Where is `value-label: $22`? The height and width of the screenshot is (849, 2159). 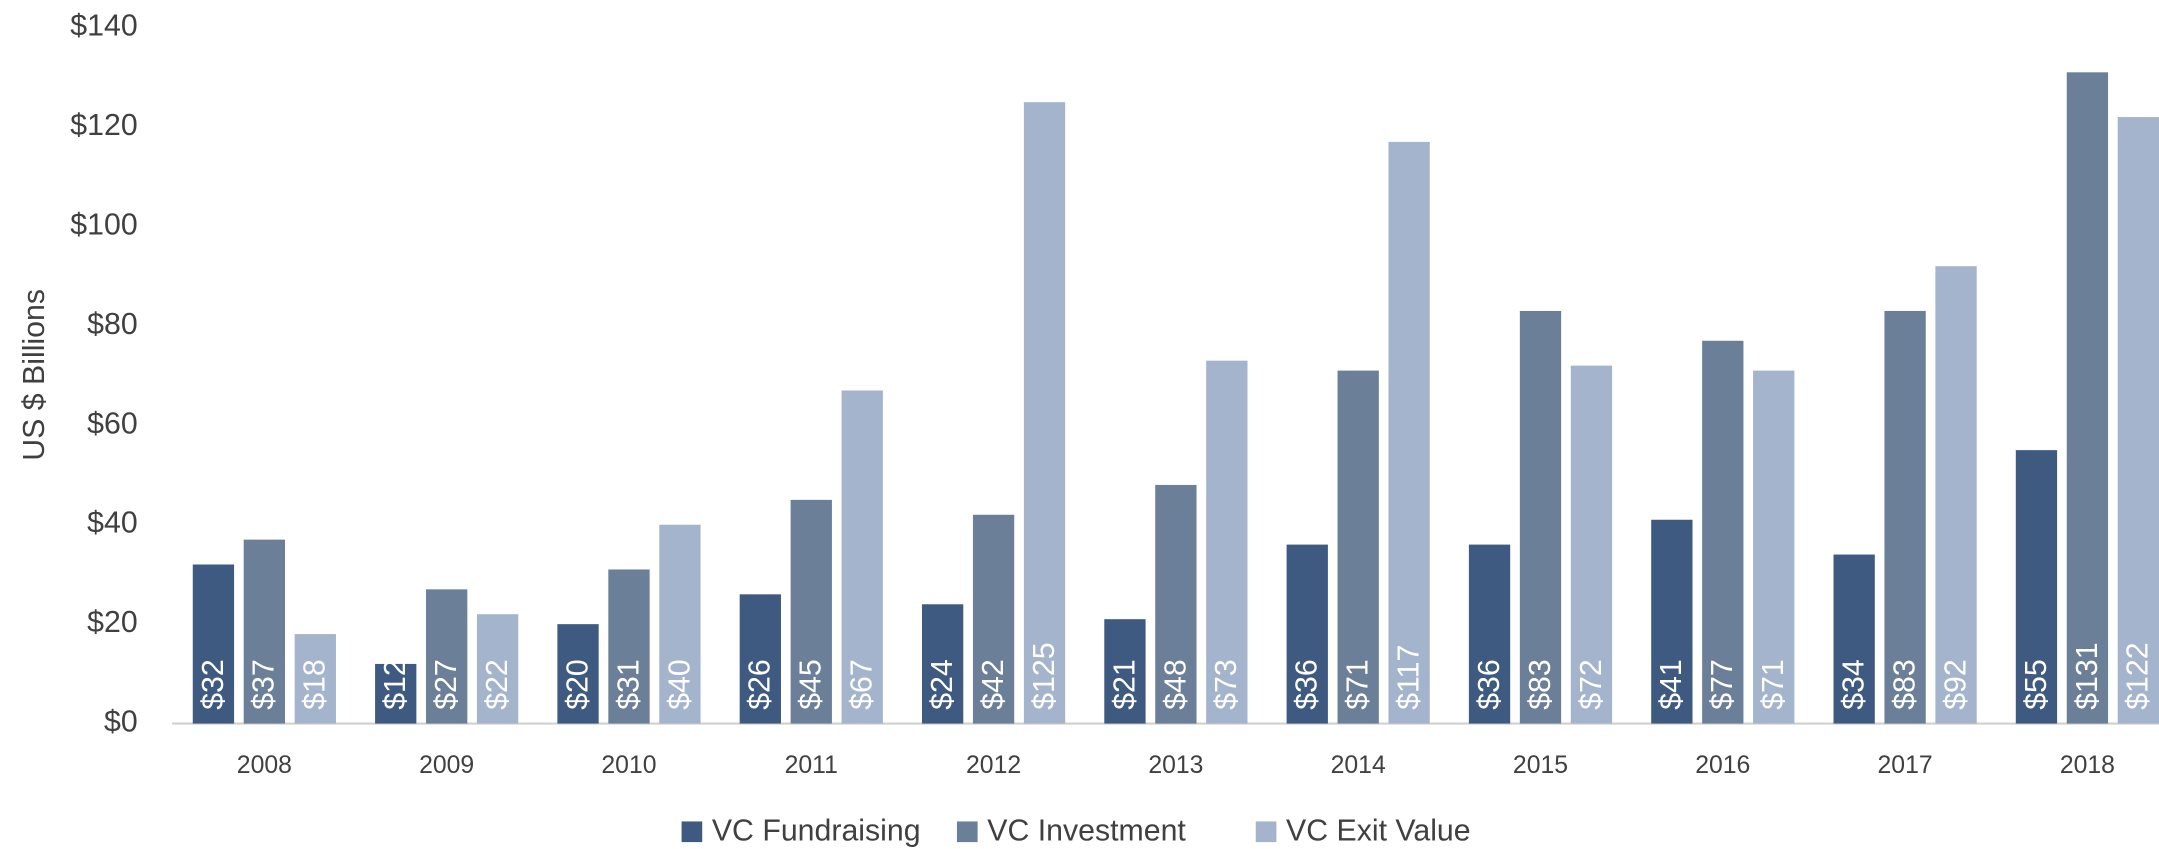
value-label: $22 is located at coordinates (497, 684).